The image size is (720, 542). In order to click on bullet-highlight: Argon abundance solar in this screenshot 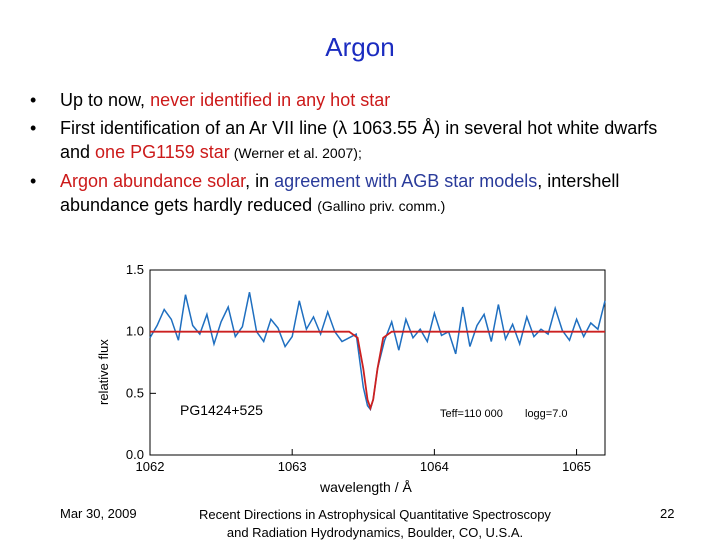, I will do `click(153, 181)`.